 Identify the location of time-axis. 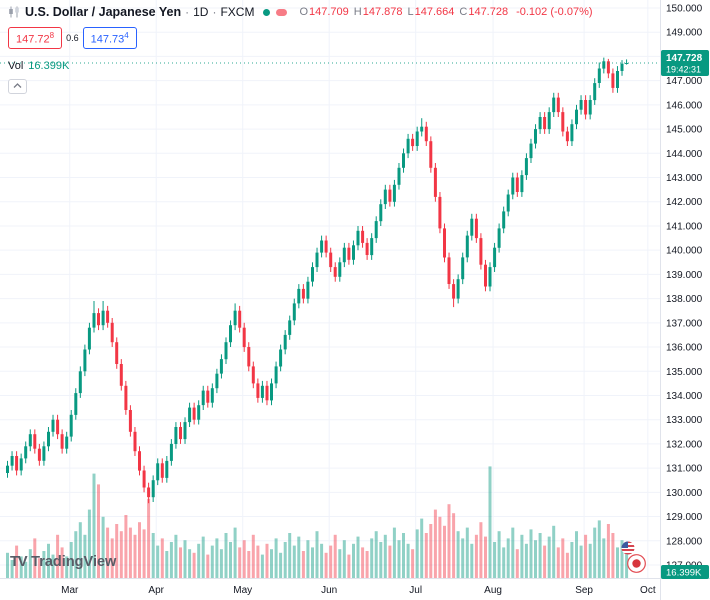
(355, 589).